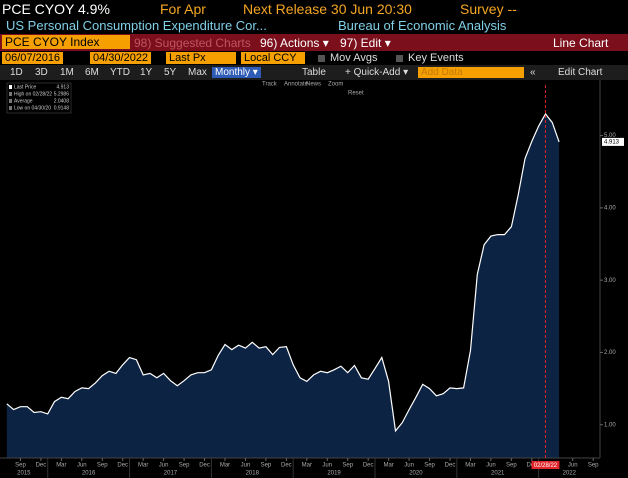  What do you see at coordinates (327, 9) in the screenshot?
I see `release: Next Release 30 Jun 20:30` at bounding box center [327, 9].